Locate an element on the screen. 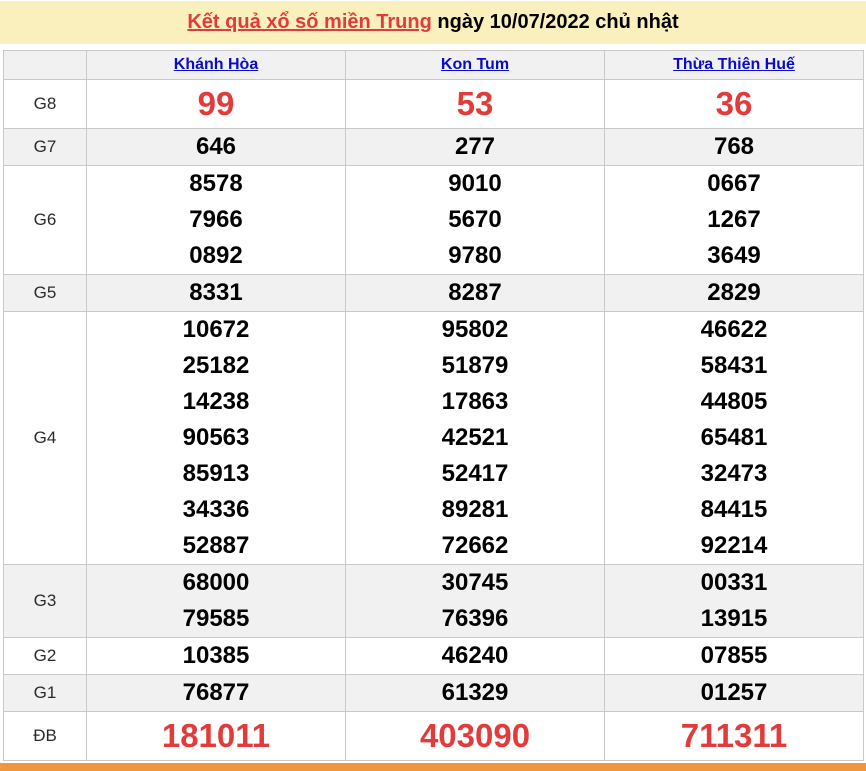 This screenshot has width=866, height=771. prize-number: 68000 is located at coordinates (216, 582).